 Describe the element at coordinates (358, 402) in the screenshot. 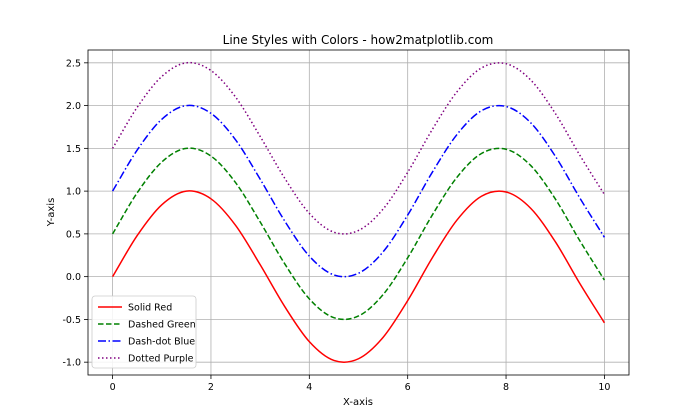

I see `x-axis-label: X-axis` at that location.